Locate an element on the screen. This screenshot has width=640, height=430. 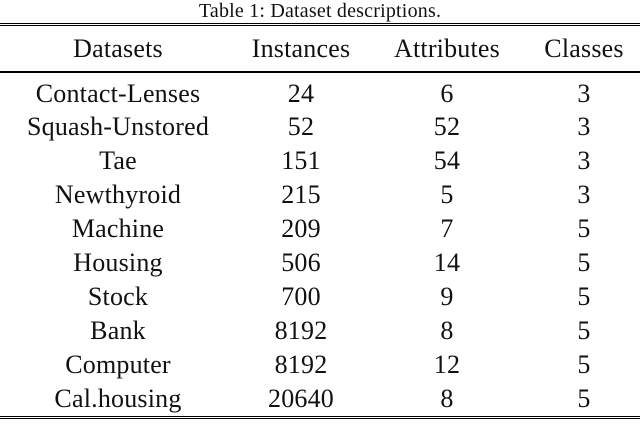
table-row: Bank 8192 8 5 is located at coordinates (320, 331).